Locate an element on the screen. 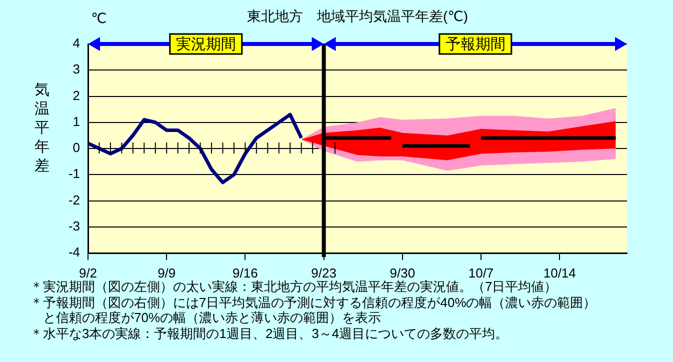 This screenshot has width=673, height=362. x-tick-label: 9/9 is located at coordinates (167, 272).